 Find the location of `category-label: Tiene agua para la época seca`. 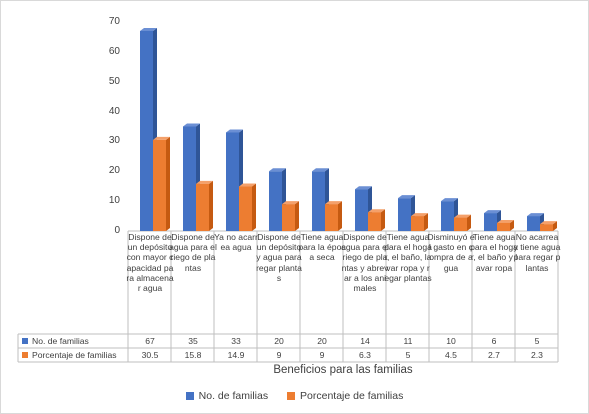

category-label: Tiene agua para la época seca is located at coordinates (322, 247).